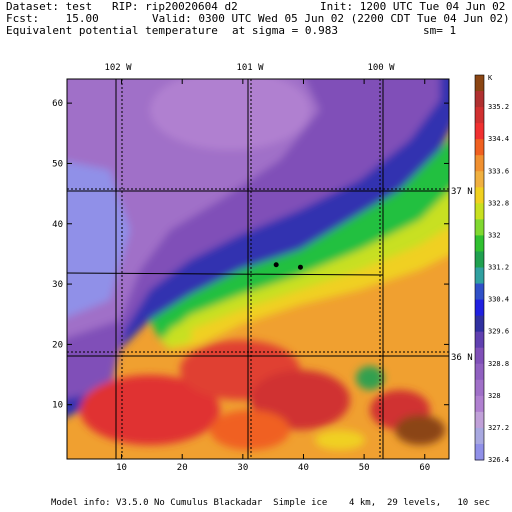 This screenshot has height=512, width=512. Describe the element at coordinates (498, 203) in the screenshot. I see `colorbar-label: 332.8` at that location.